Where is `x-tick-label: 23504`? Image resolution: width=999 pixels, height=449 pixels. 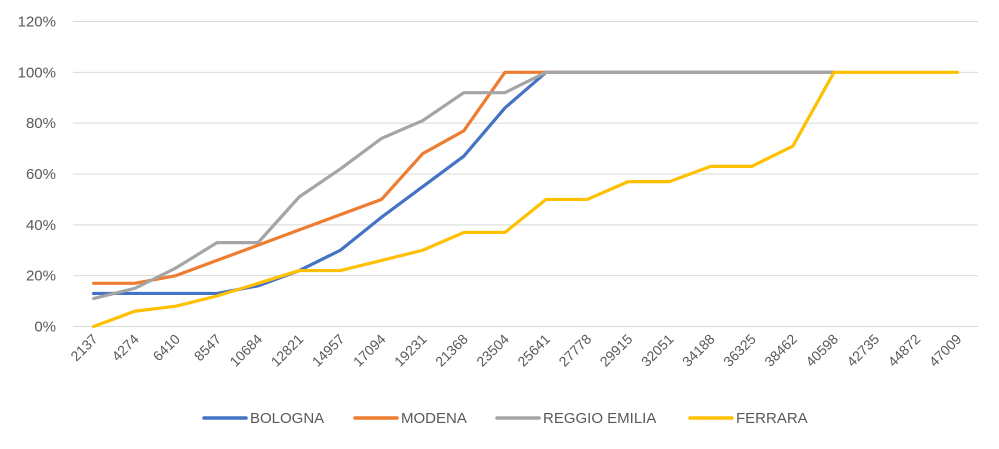
x-tick-label: 23504 is located at coordinates (492, 350).